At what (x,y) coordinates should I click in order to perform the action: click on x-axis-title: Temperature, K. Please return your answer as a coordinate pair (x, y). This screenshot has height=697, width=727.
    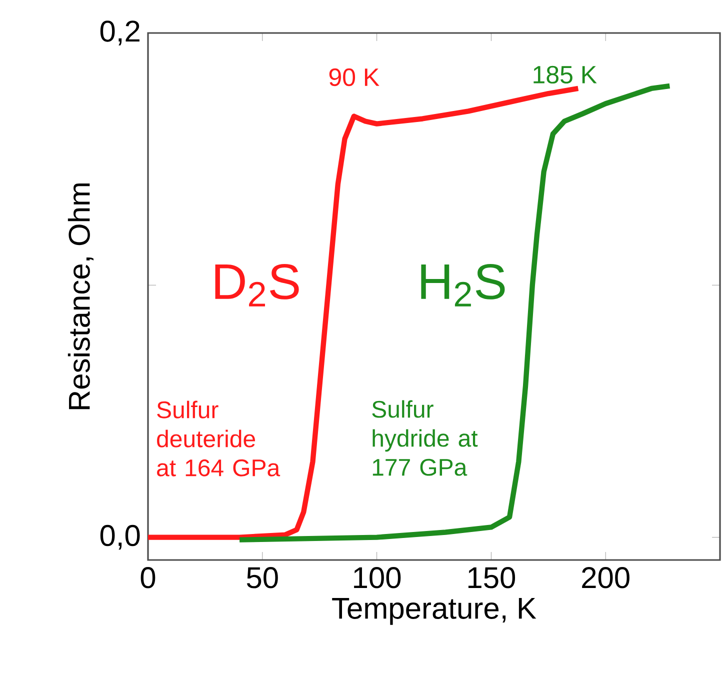
    Looking at the image, I should click on (434, 611).